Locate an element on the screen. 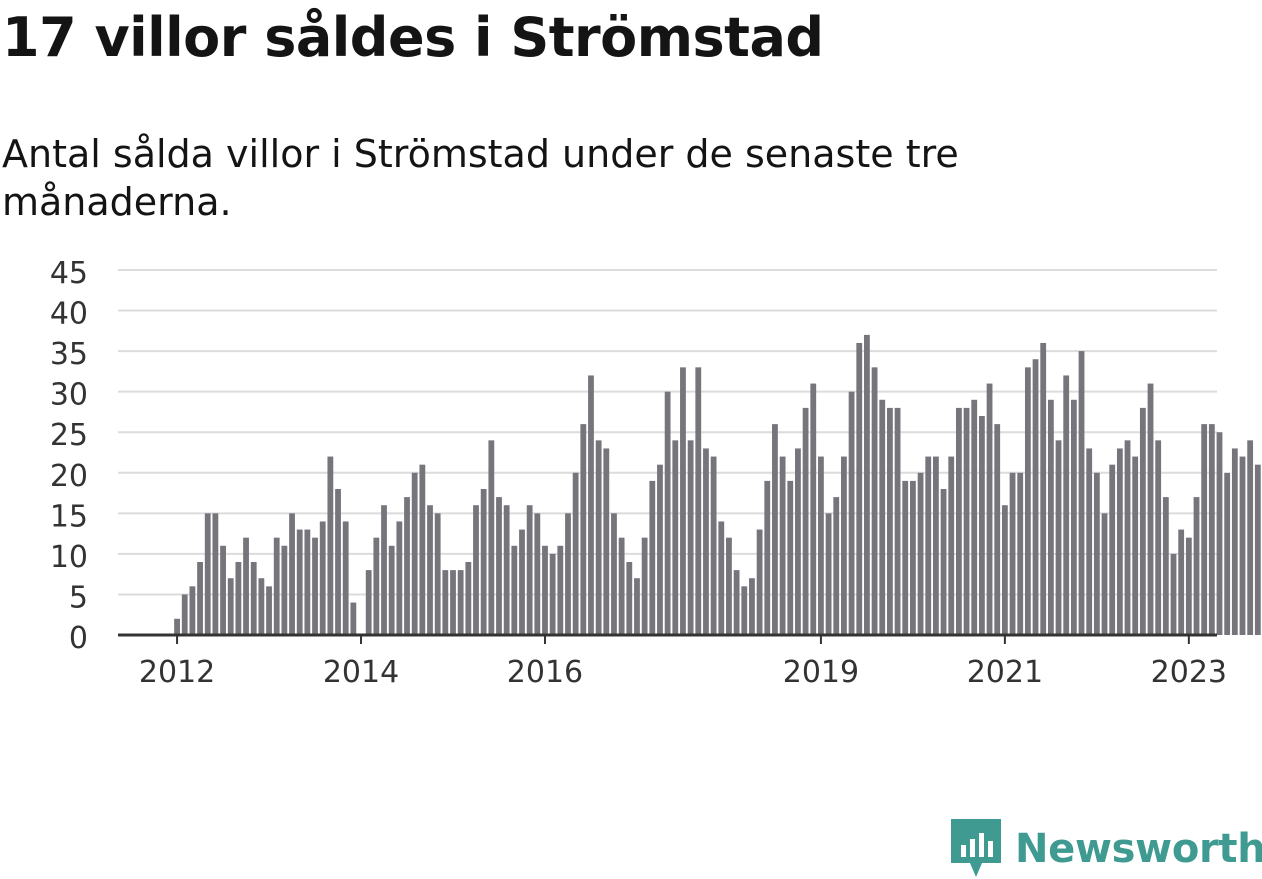 The width and height of the screenshot is (1262, 879). y-axis-ticks: 0 5 10 15 20 25 30 35 40 45 is located at coordinates (69, 456).